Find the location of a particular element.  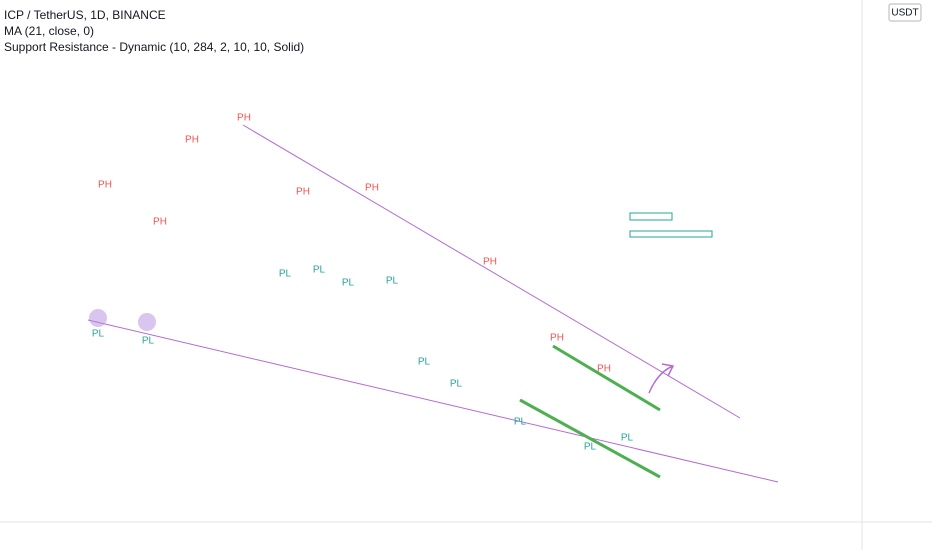

currency-box is located at coordinates (905, 12).